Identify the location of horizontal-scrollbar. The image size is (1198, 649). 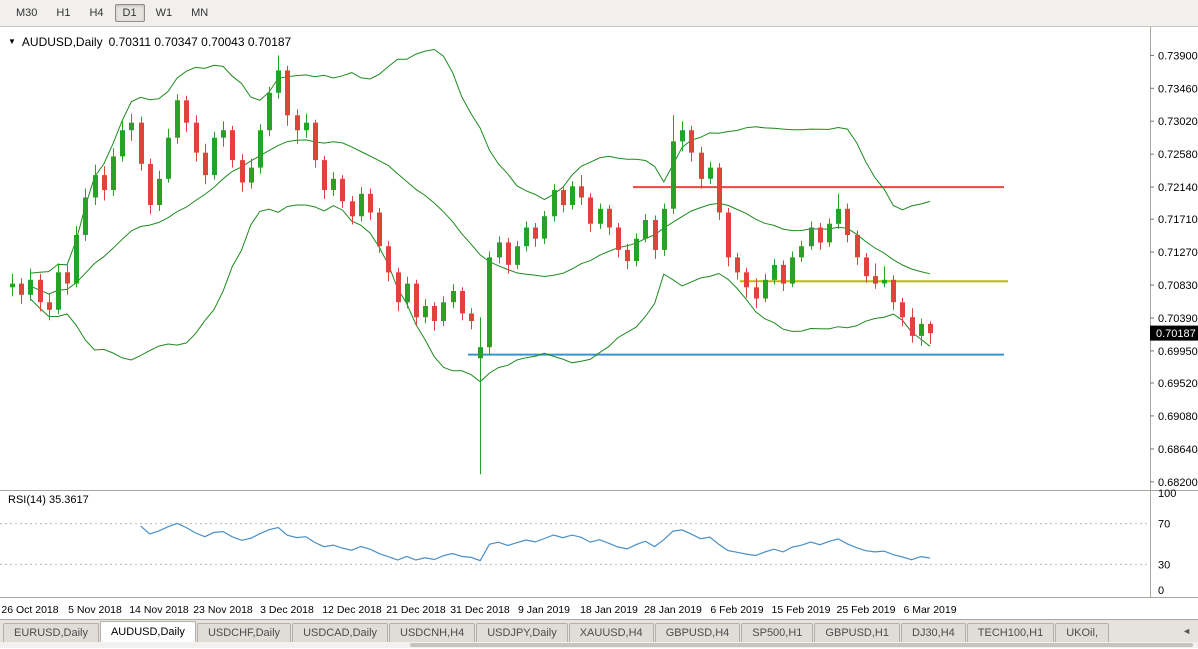
(599, 645).